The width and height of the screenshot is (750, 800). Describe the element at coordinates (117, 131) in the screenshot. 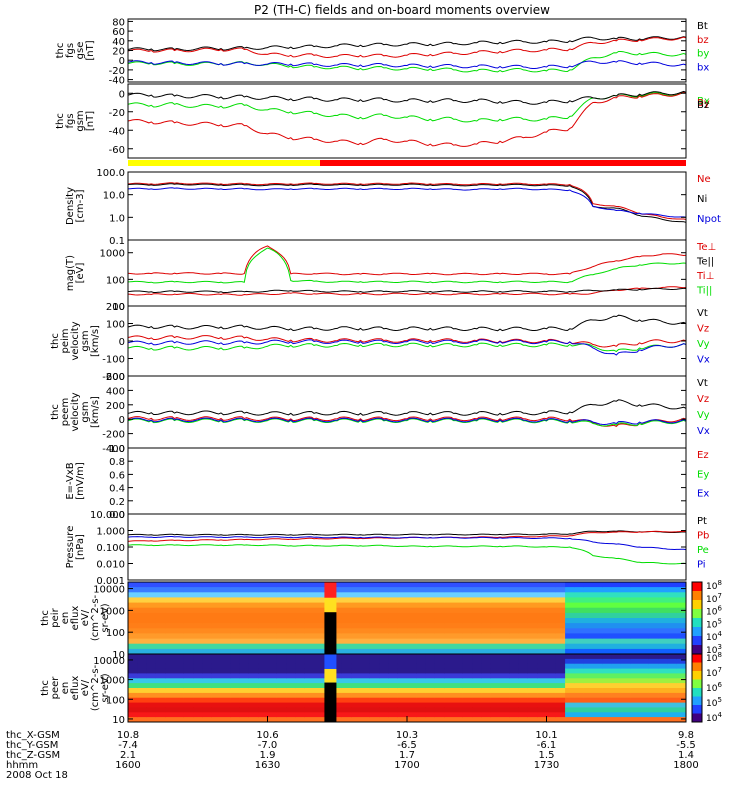

I see `y-tick-label: -40` at that location.